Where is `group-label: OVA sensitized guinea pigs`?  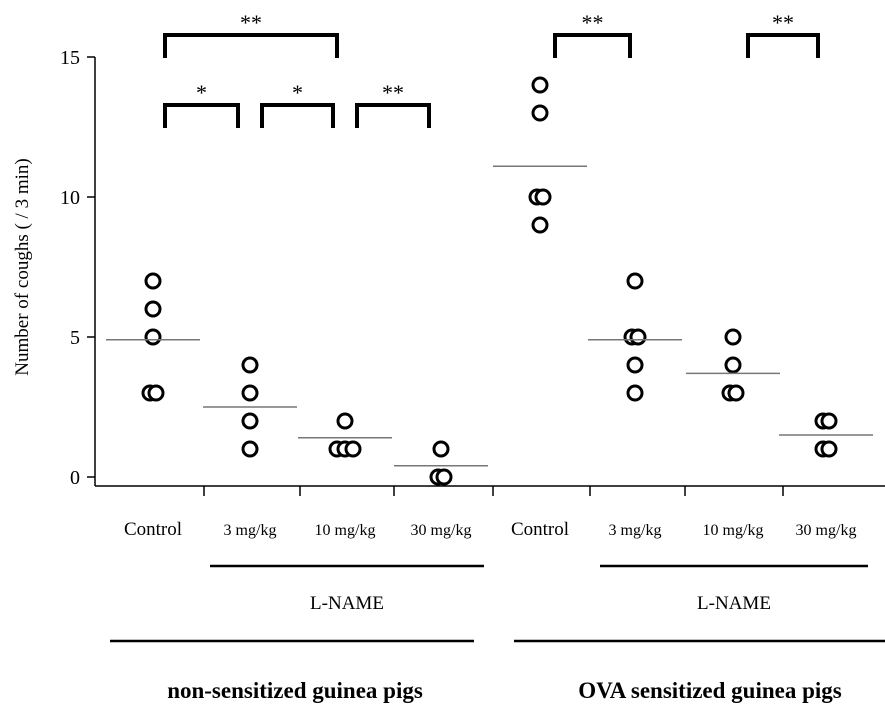 group-label: OVA sensitized guinea pigs is located at coordinates (710, 690).